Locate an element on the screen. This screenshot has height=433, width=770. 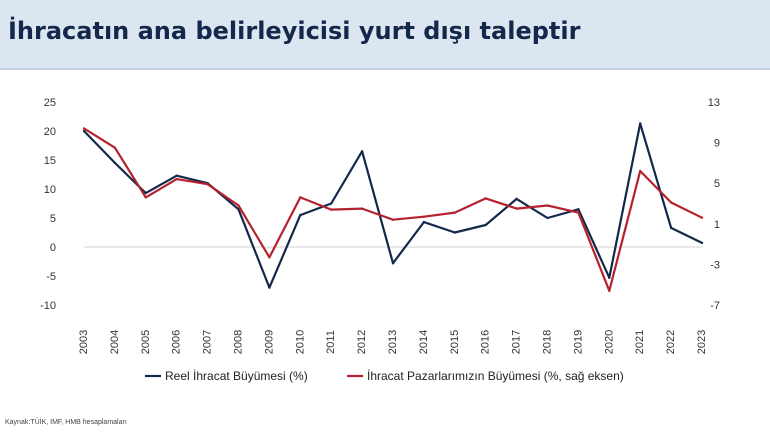
right-tick-label: 9 is located at coordinates (717, 144).